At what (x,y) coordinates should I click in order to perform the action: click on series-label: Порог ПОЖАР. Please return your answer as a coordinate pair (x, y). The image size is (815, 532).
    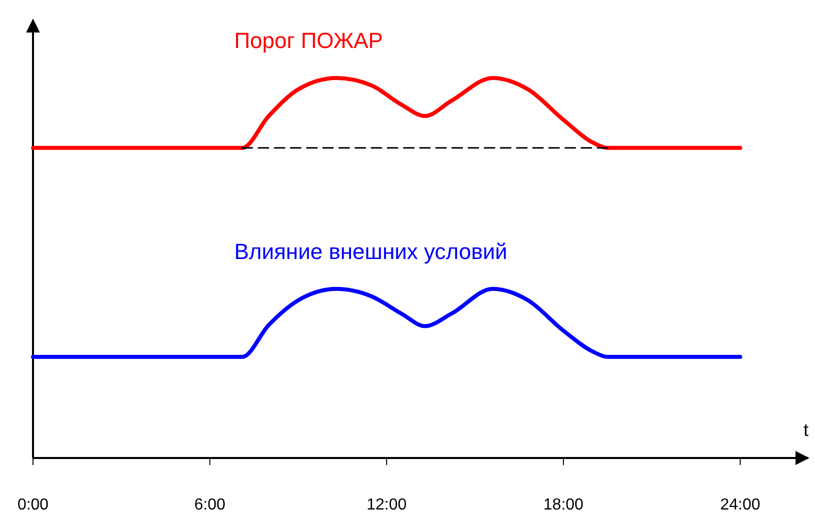
    Looking at the image, I should click on (308, 40).